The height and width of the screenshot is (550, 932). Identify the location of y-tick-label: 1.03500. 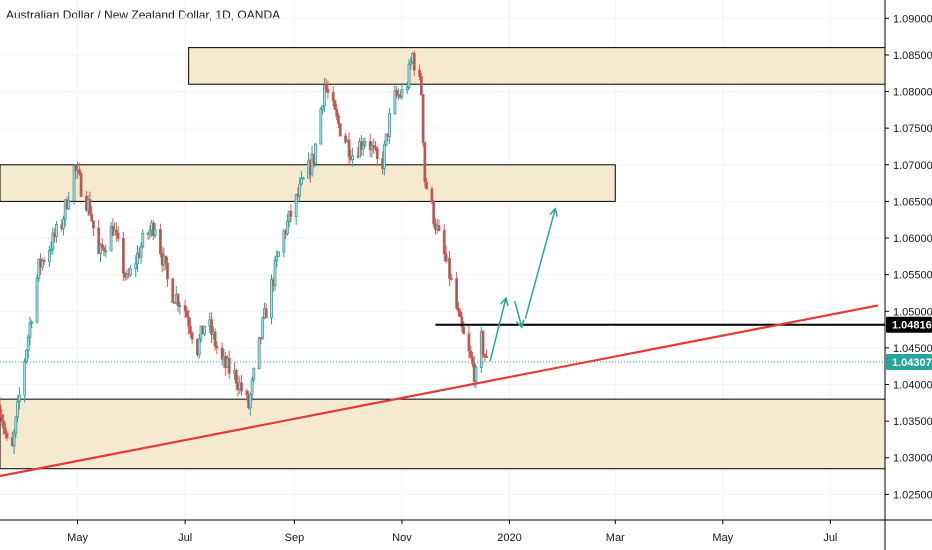
(912, 422).